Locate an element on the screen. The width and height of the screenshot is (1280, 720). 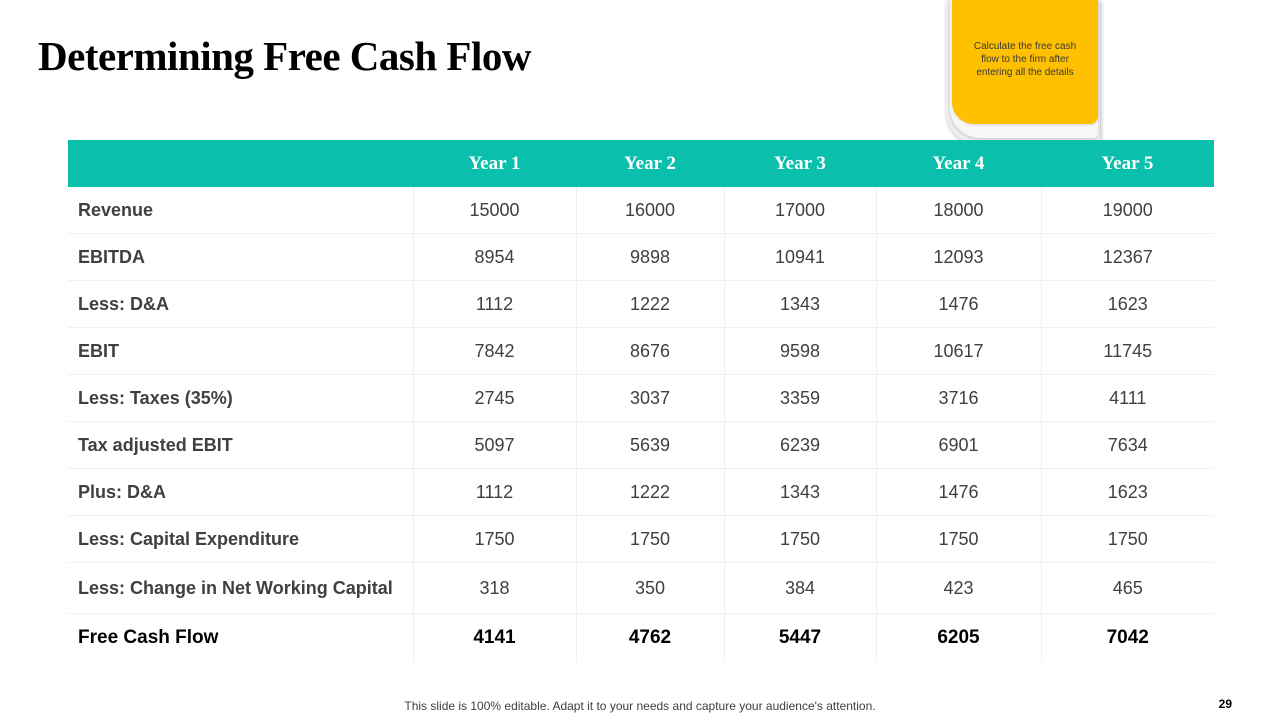
table-cell: 3359 is located at coordinates (799, 398).